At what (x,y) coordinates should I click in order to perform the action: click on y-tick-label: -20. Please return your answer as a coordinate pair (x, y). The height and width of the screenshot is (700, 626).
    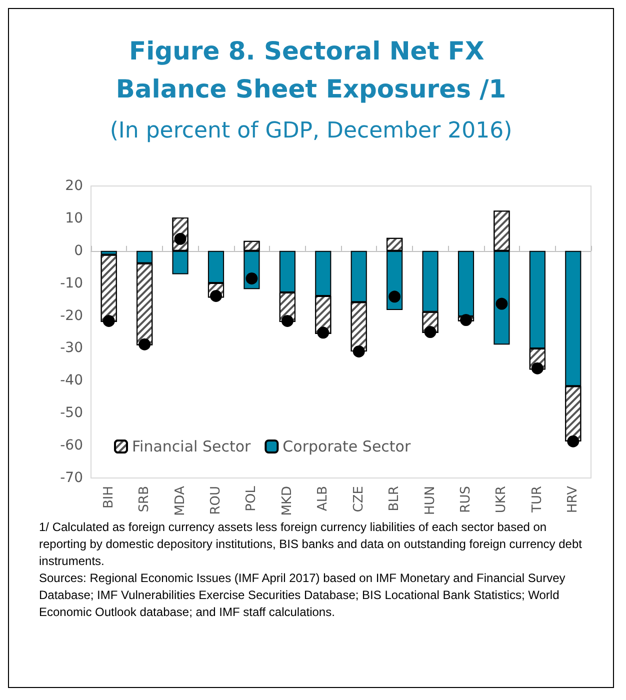
    Looking at the image, I should click on (71, 316).